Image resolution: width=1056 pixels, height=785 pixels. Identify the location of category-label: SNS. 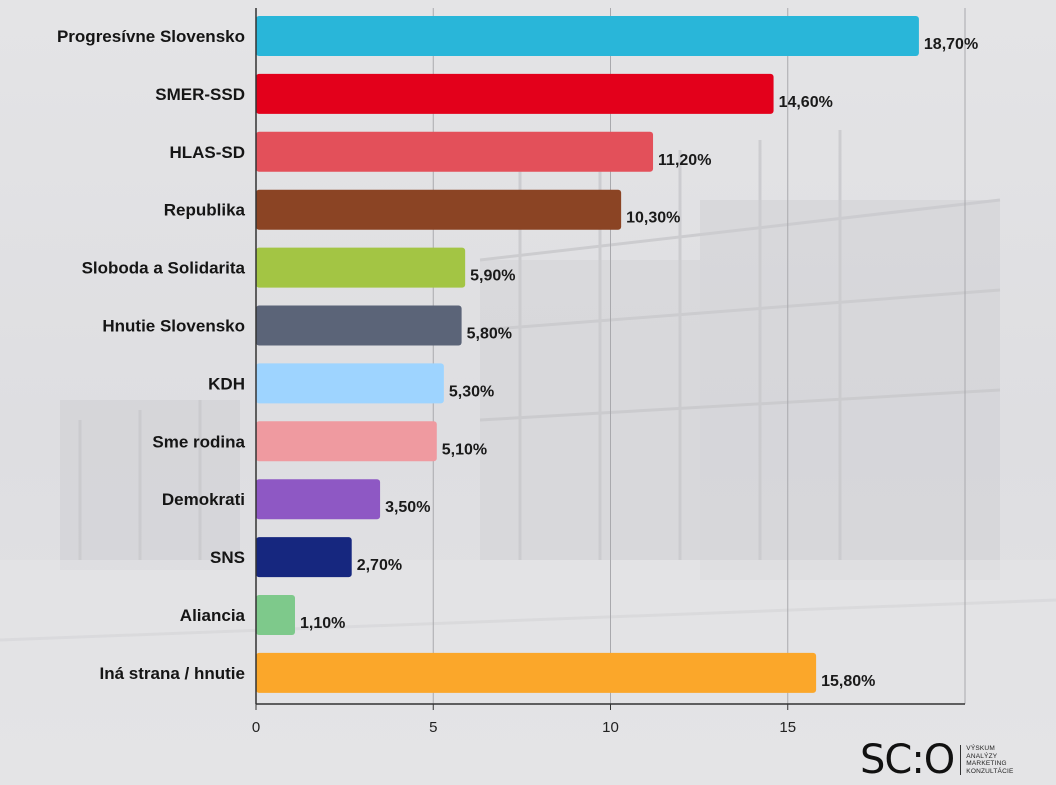
(227, 557).